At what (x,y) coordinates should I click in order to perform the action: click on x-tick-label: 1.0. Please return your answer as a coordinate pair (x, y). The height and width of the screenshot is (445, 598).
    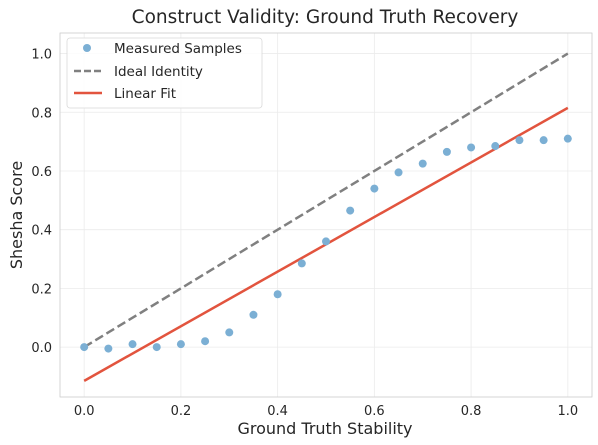
    Looking at the image, I should click on (567, 411).